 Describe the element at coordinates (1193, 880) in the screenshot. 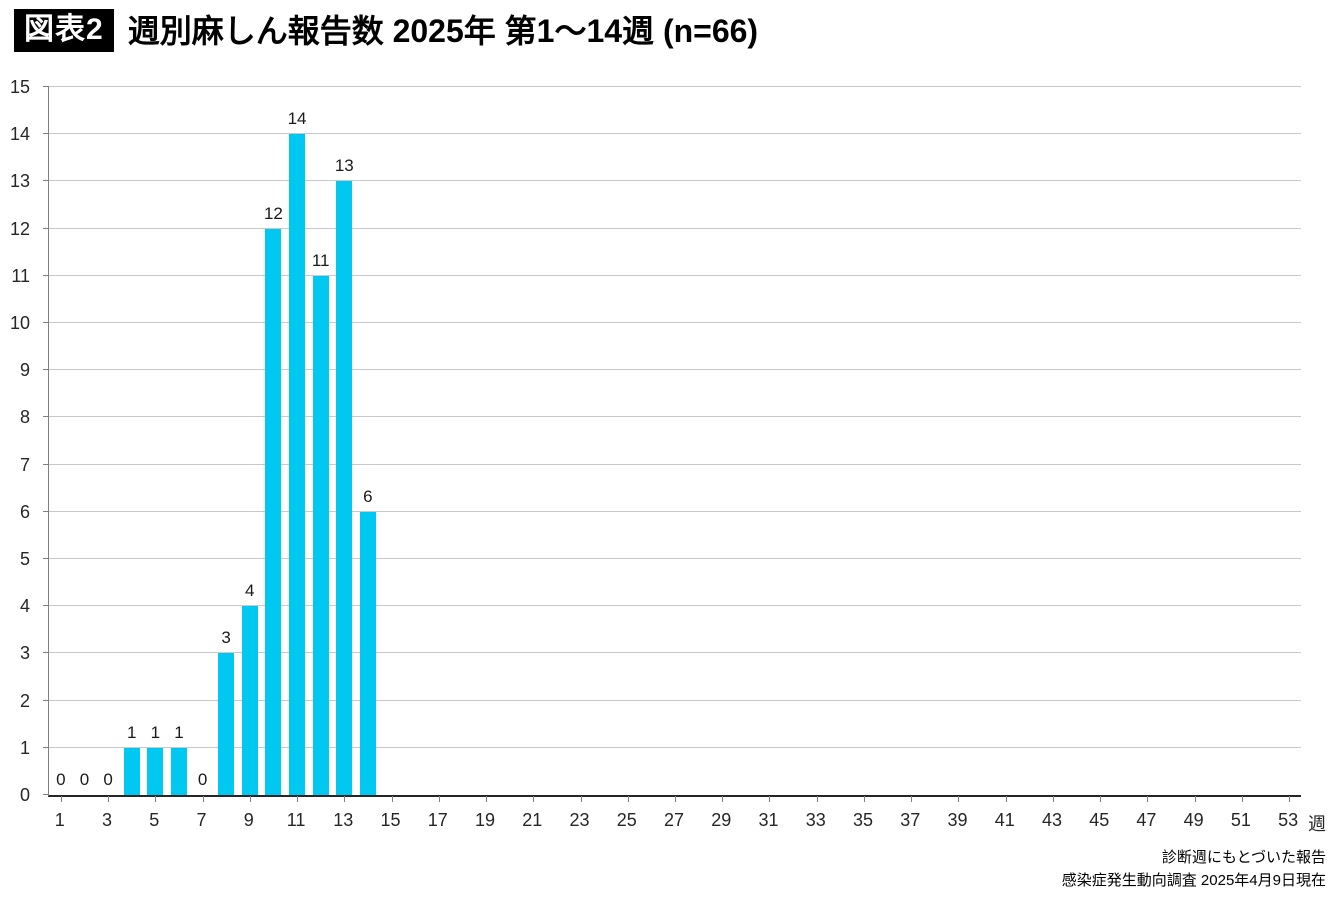

I see `source-line-2: 感染症発生動向調査 2025年4月9日現在` at that location.